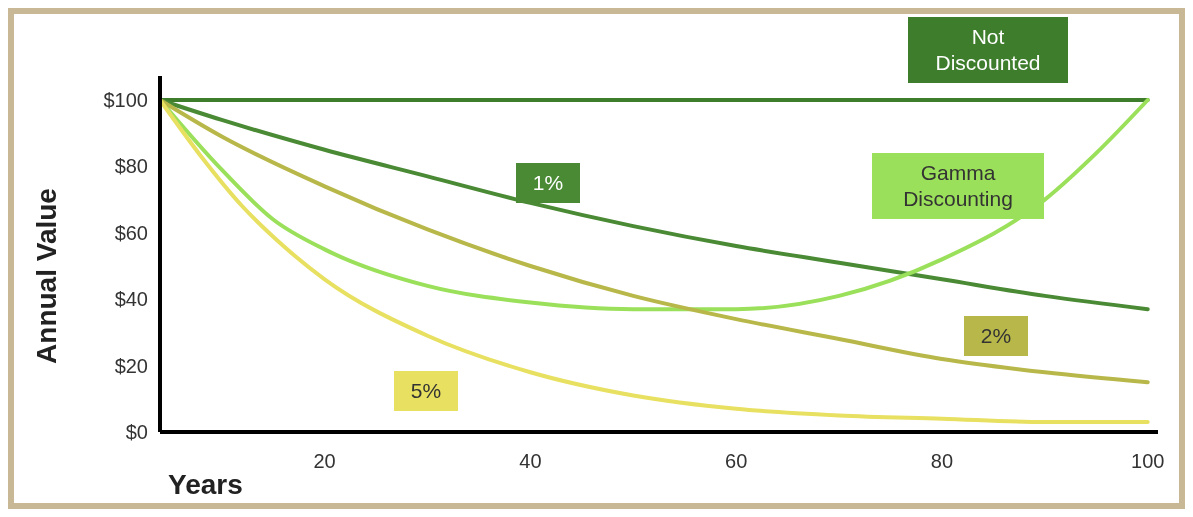 Image resolution: width=1193 pixels, height=517 pixels. Describe the element at coordinates (958, 186) in the screenshot. I see `series-label: Gamma Discounting` at that location.